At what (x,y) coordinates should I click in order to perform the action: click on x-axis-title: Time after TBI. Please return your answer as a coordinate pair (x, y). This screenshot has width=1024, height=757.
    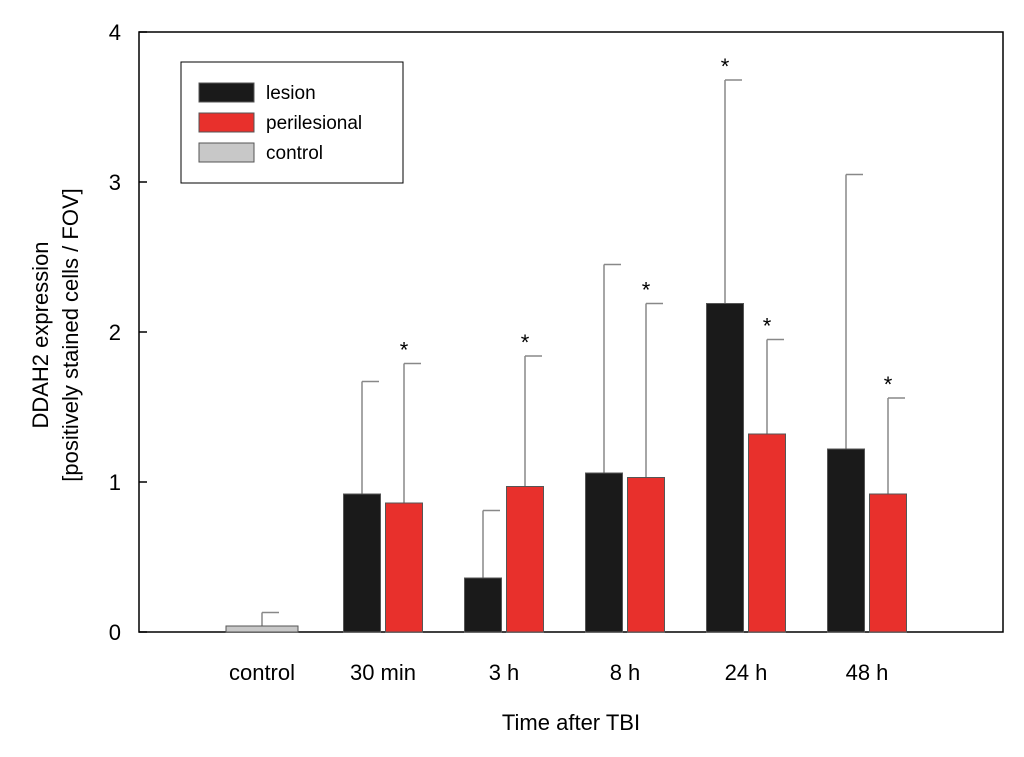
    Looking at the image, I should click on (571, 722).